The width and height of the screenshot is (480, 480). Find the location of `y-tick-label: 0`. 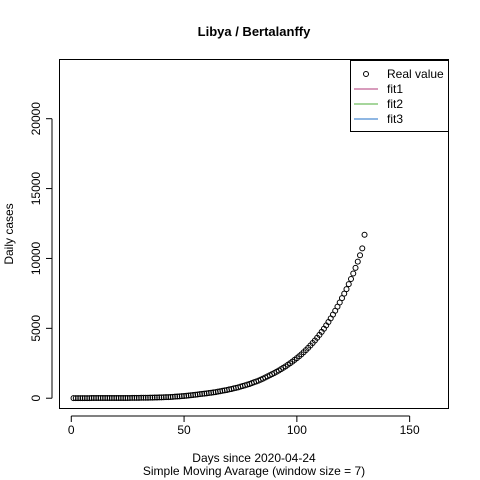

y-tick-label: 0 is located at coordinates (36, 398).